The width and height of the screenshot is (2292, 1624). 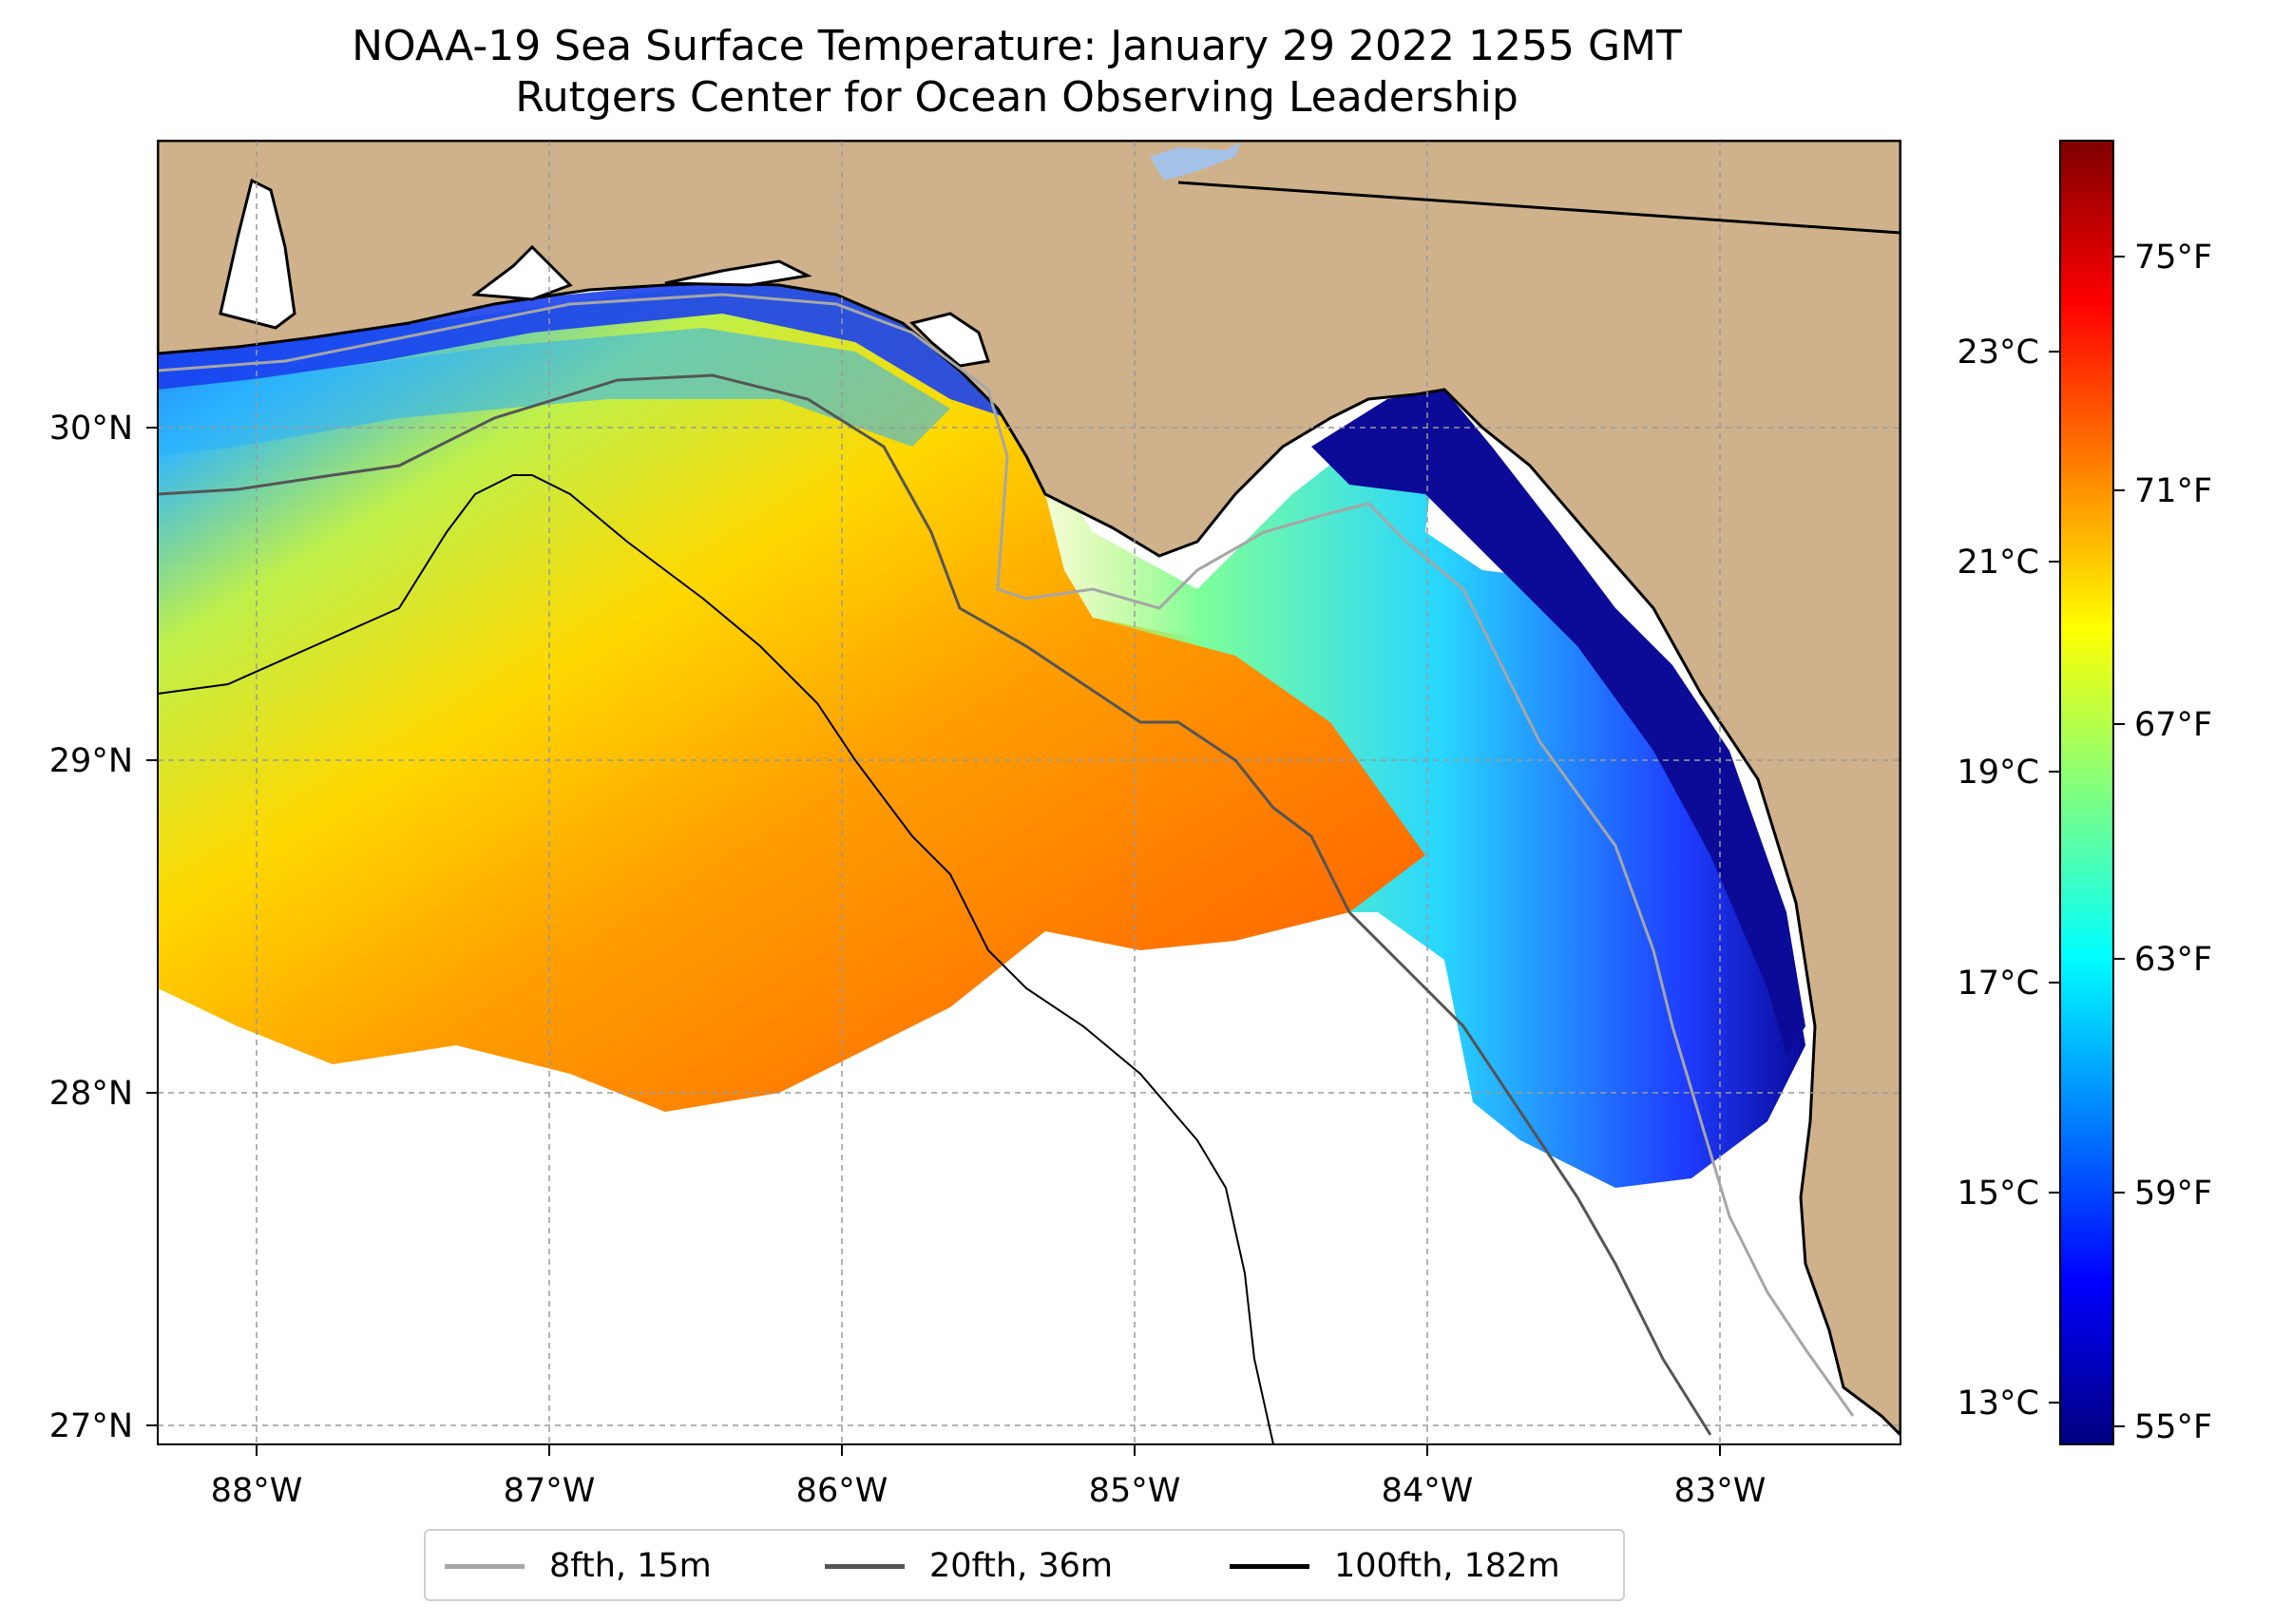 I want to click on colorbar-c-label: 17°C, so click(x=1998, y=984).